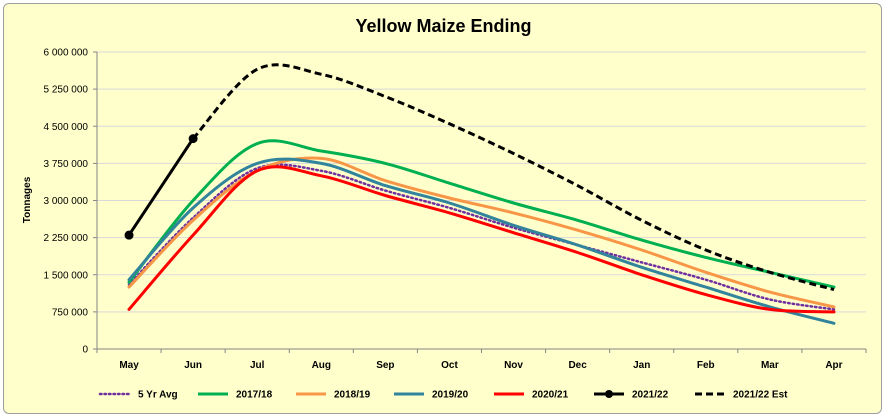  What do you see at coordinates (70, 312) in the screenshot?
I see `y-tick-label: 750 000` at bounding box center [70, 312].